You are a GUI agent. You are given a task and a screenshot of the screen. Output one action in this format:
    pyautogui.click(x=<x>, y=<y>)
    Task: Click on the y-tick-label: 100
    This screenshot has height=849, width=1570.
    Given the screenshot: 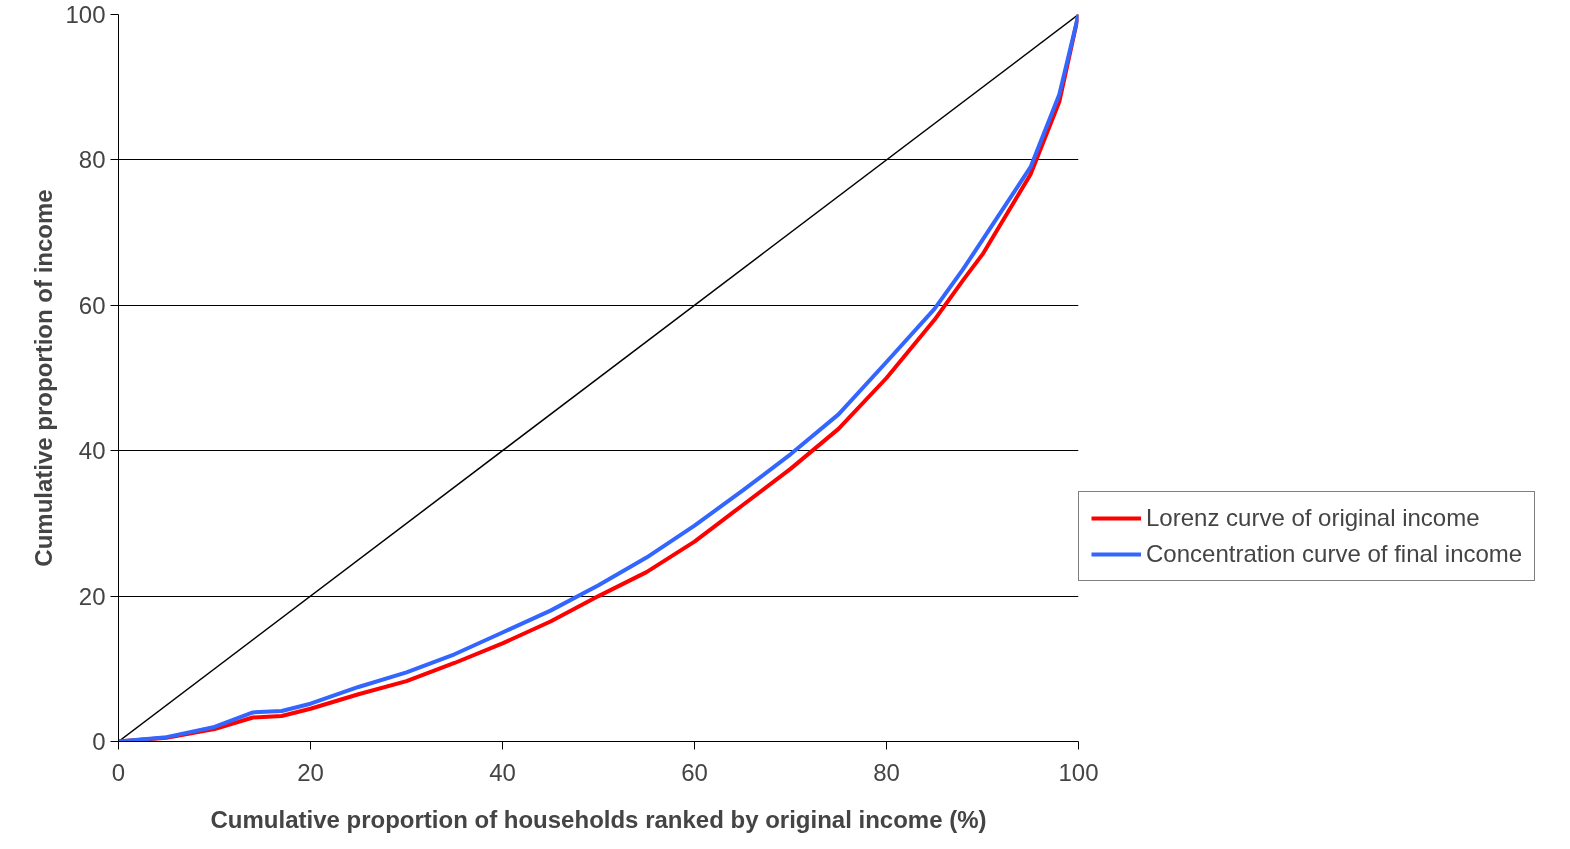 What is the action you would take?
    pyautogui.click(x=85, y=14)
    